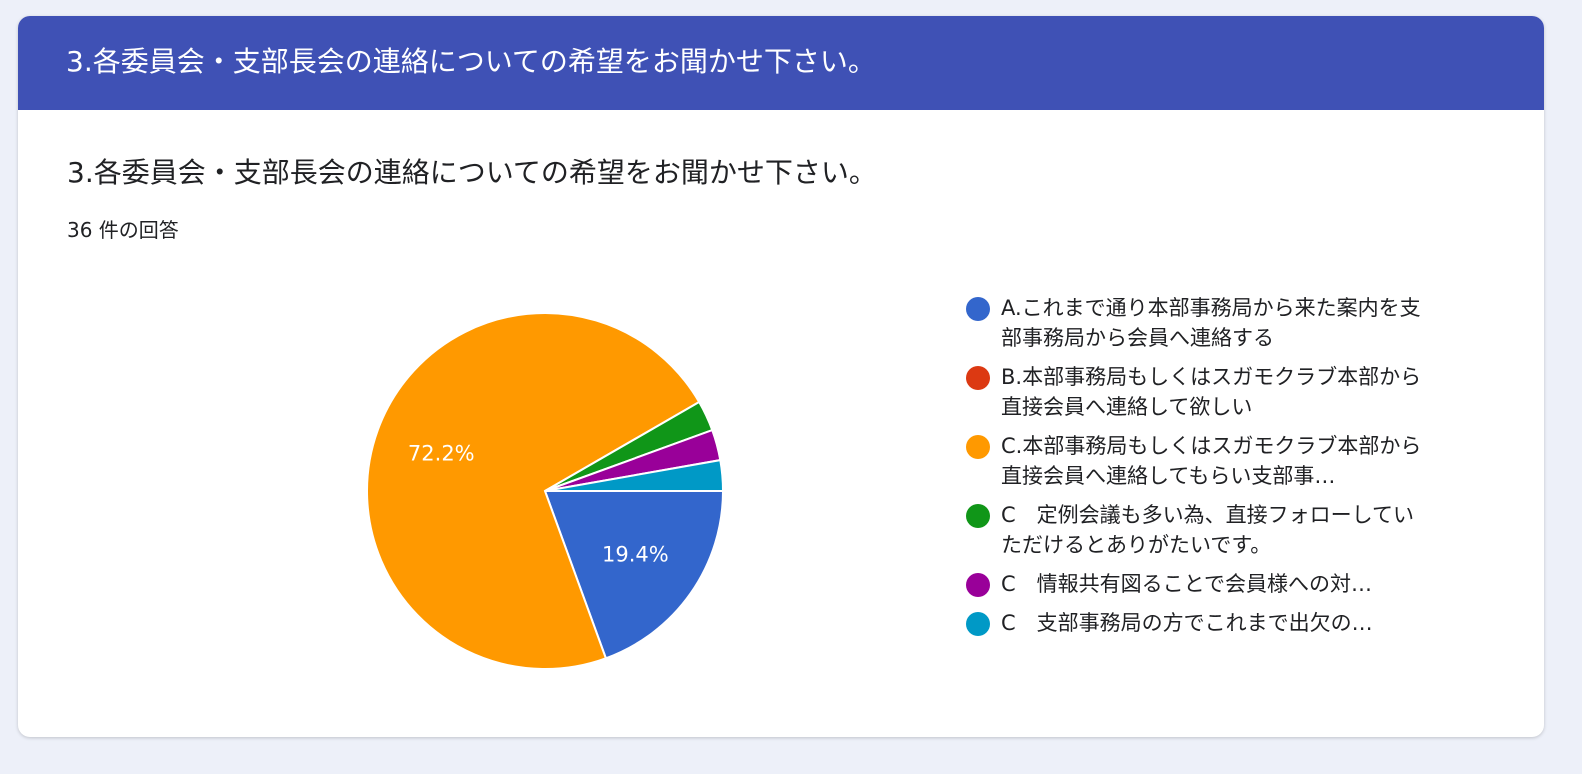 This screenshot has width=1582, height=774. I want to click on pie-slice-label-2: 72.2%, so click(441, 453).